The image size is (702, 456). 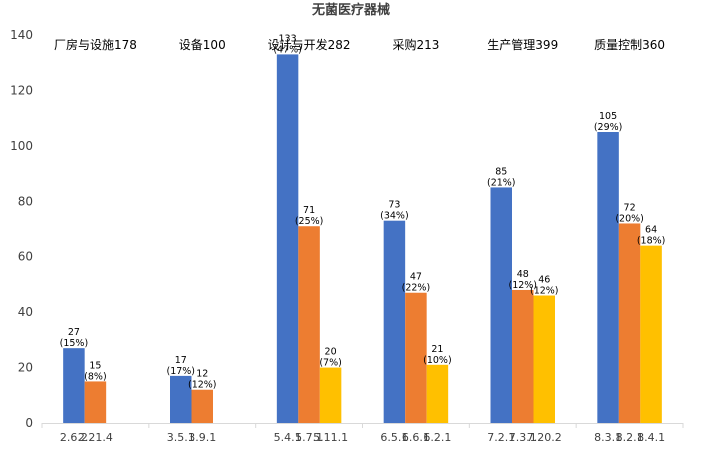 What do you see at coordinates (330, 363) in the screenshot?
I see `data-label-percent: (7%)` at bounding box center [330, 363].